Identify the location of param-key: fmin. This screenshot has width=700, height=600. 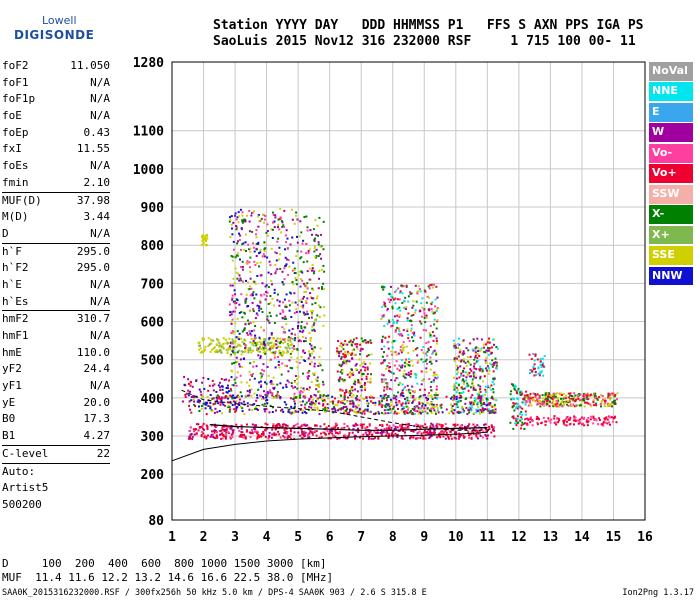
(15, 182).